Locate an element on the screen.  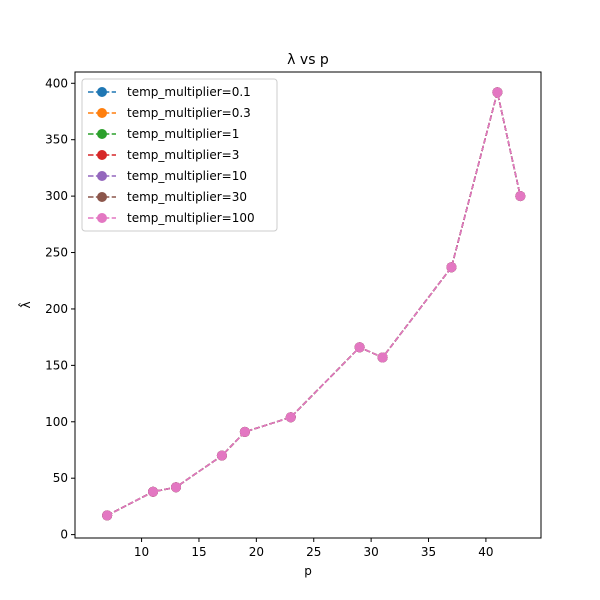
y-tick-label: 50 is located at coordinates (60, 478).